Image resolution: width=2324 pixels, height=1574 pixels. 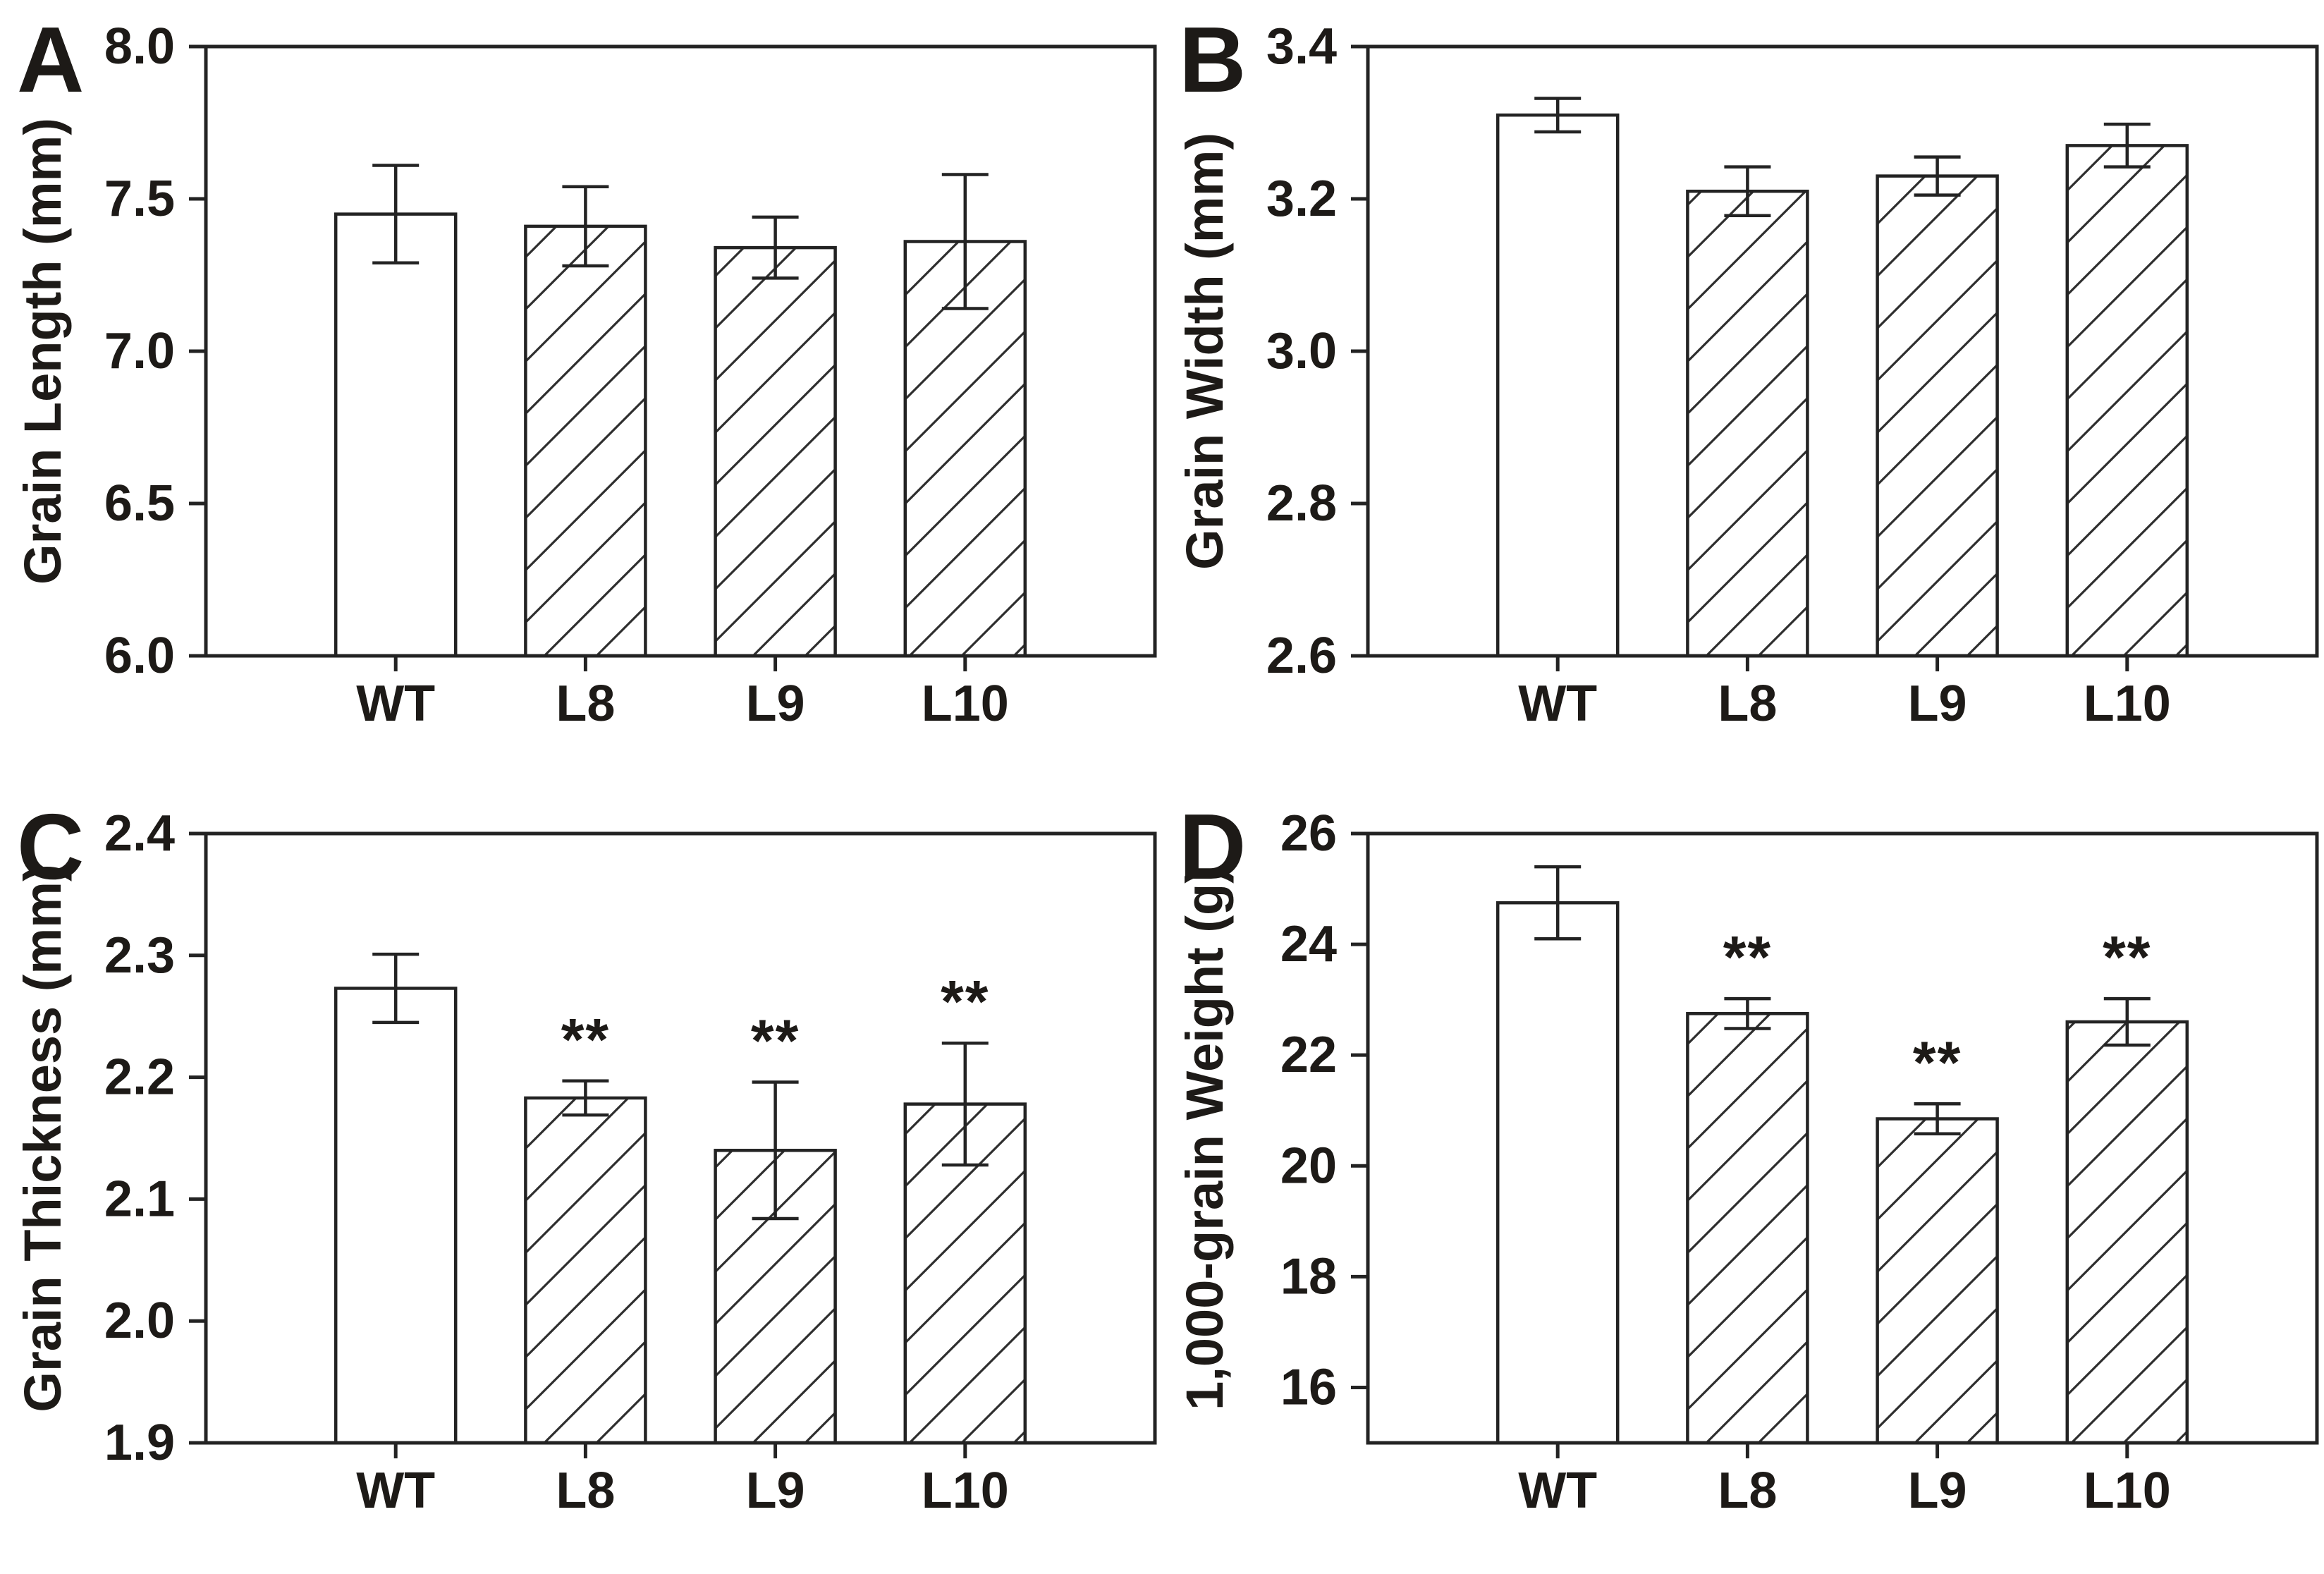 What do you see at coordinates (1301, 504) in the screenshot?
I see `y-tick-label: 2.8` at bounding box center [1301, 504].